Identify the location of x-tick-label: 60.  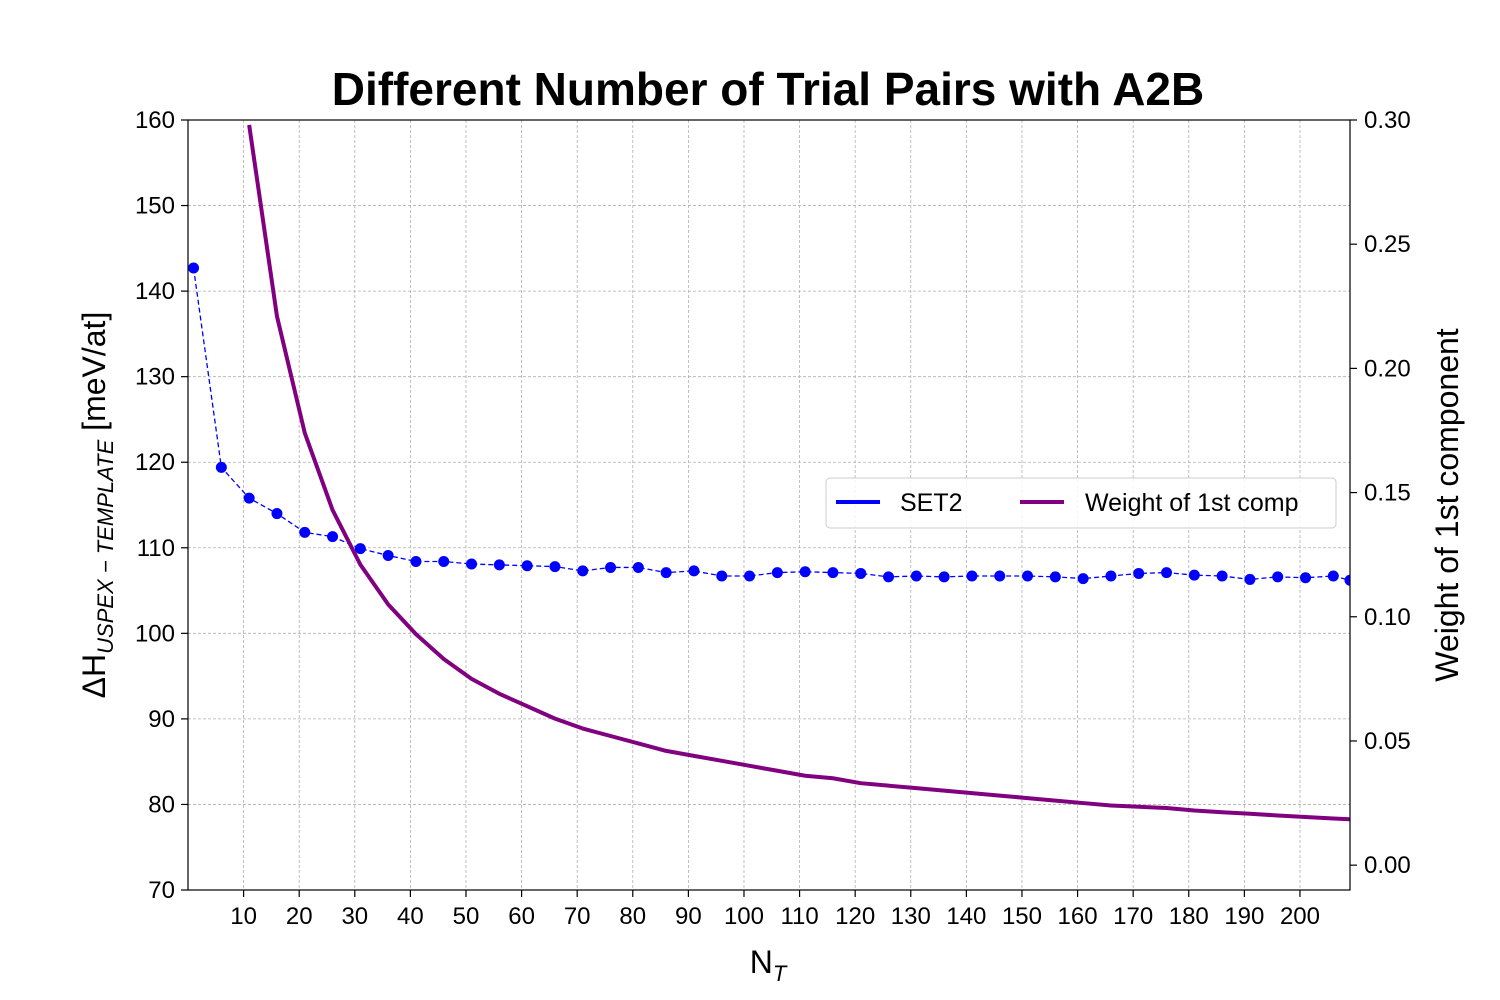
(521, 916).